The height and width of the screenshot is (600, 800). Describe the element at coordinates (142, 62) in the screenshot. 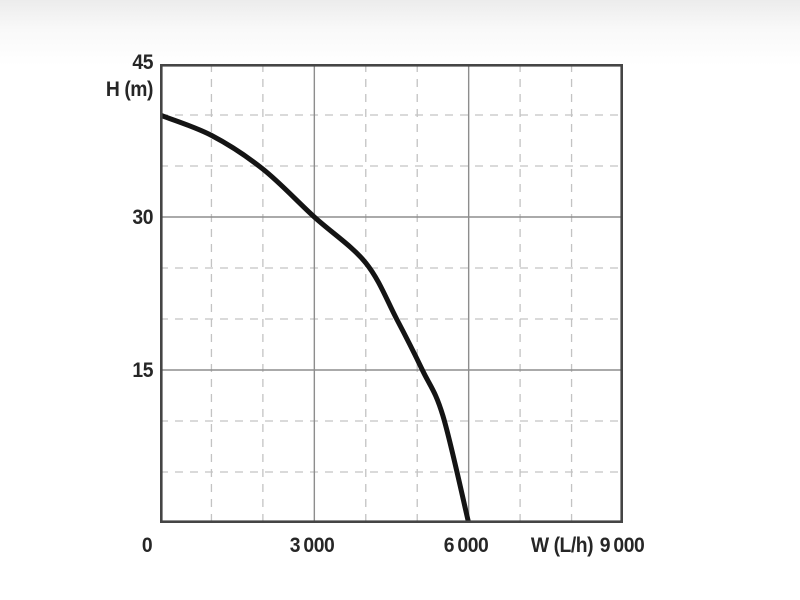

I see `y-tick-45: 45` at that location.